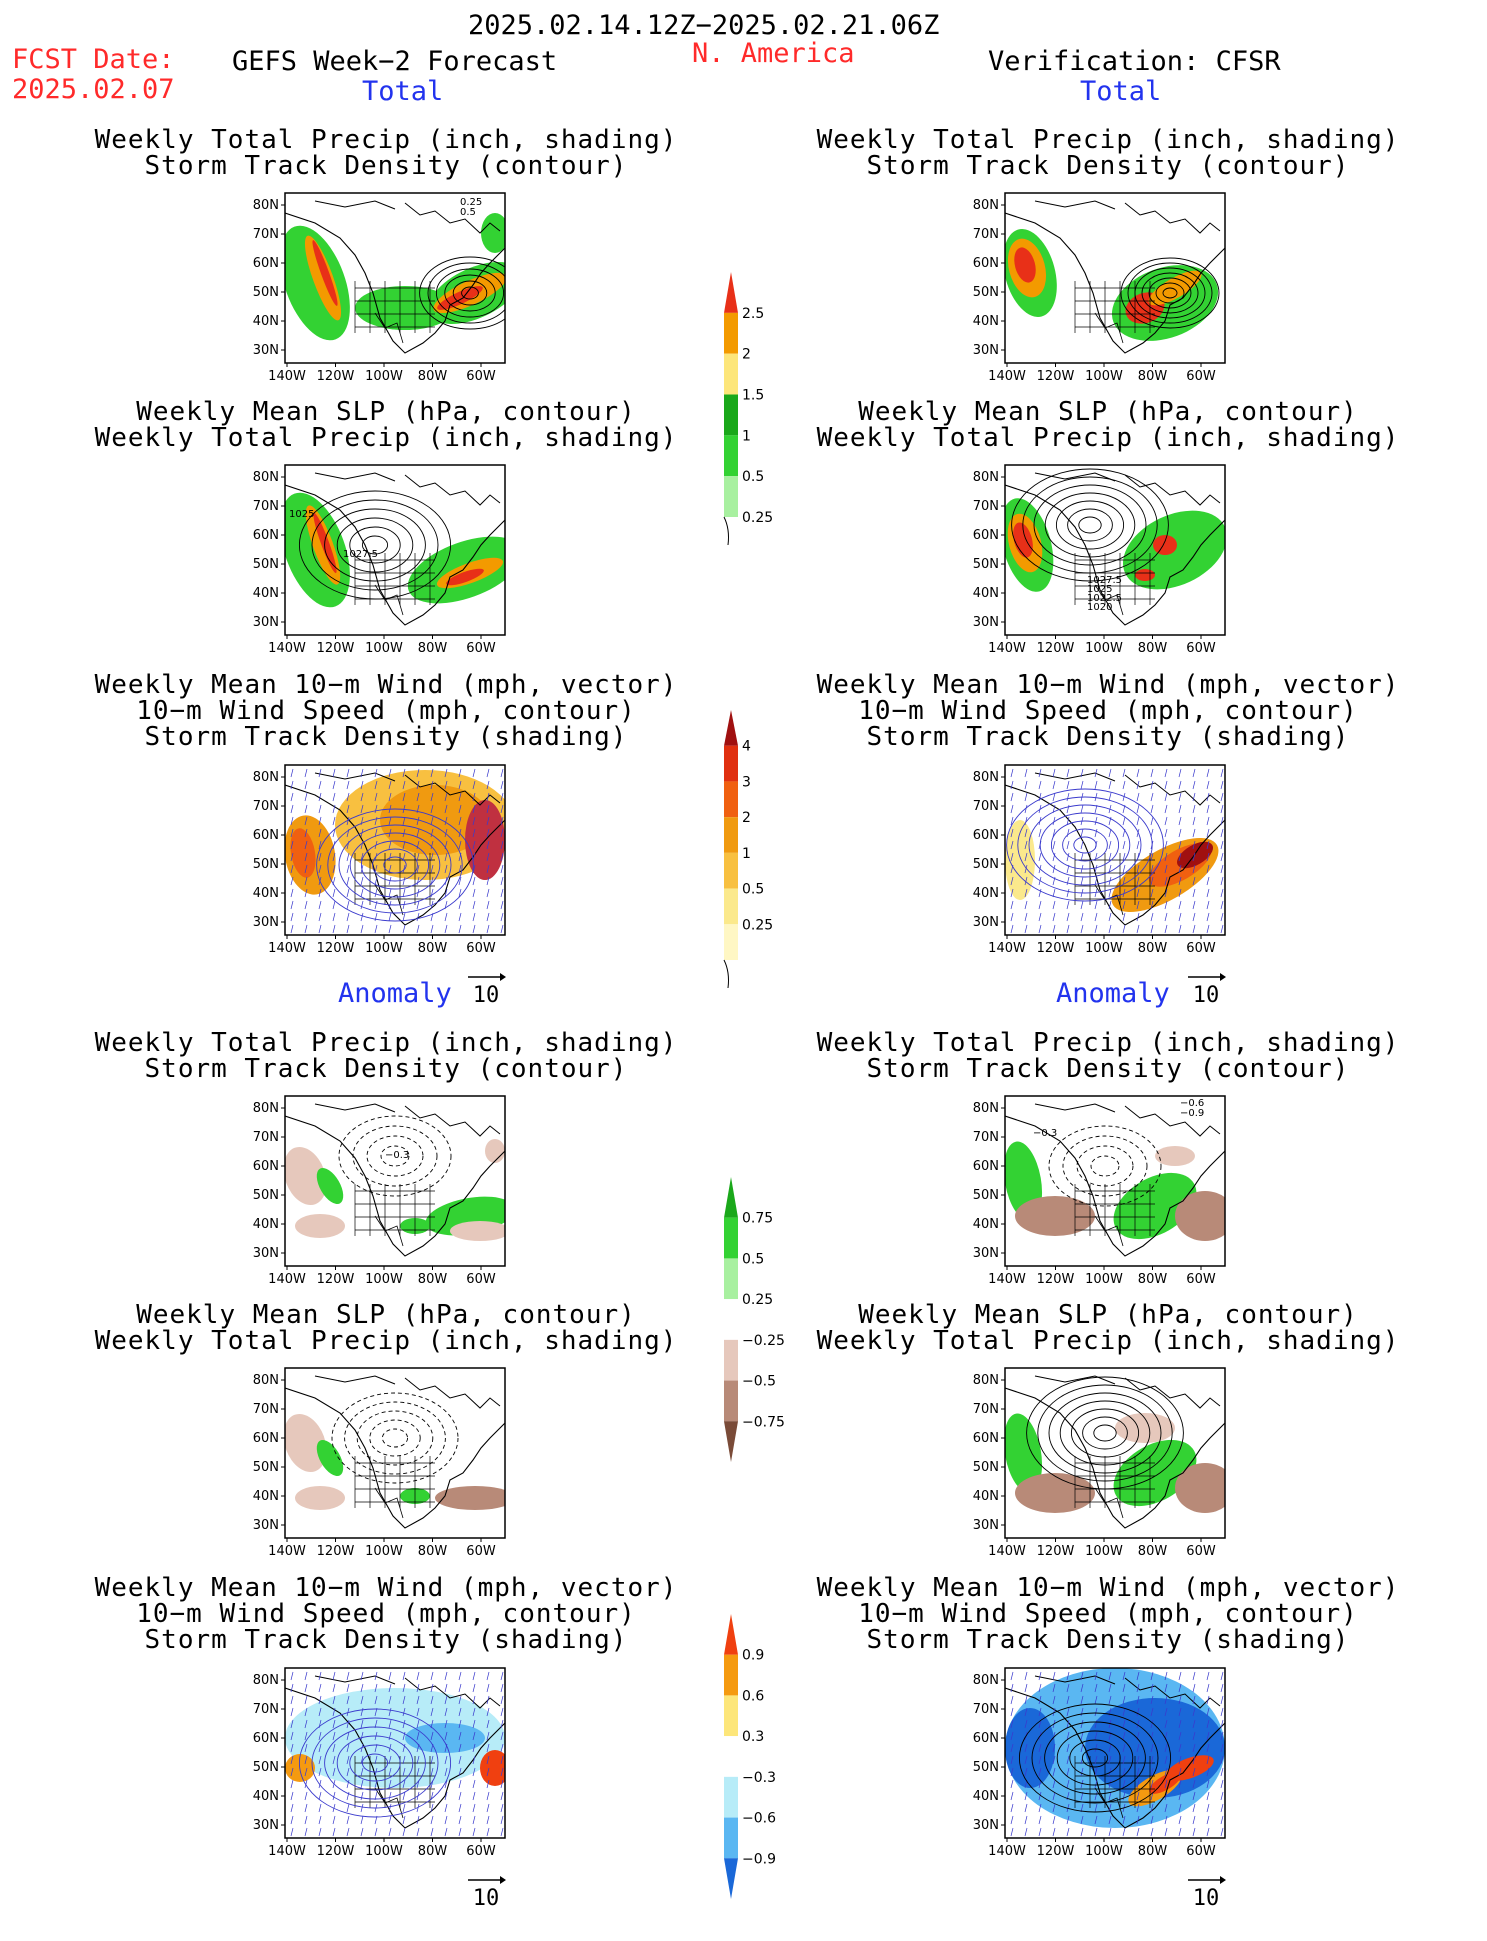  I want to click on colorbar-label: 2.5, so click(753, 314).